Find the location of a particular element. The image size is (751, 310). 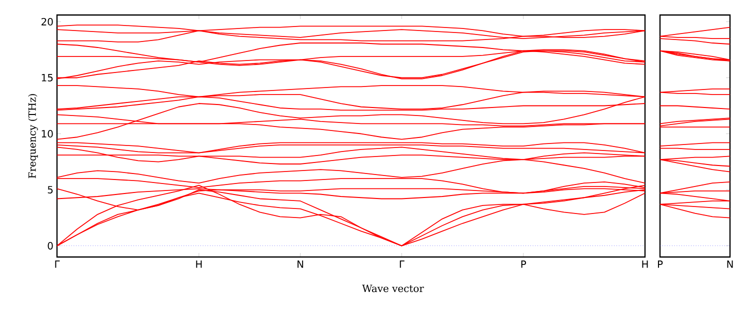

y-tick-label: 15 is located at coordinates (47, 78).